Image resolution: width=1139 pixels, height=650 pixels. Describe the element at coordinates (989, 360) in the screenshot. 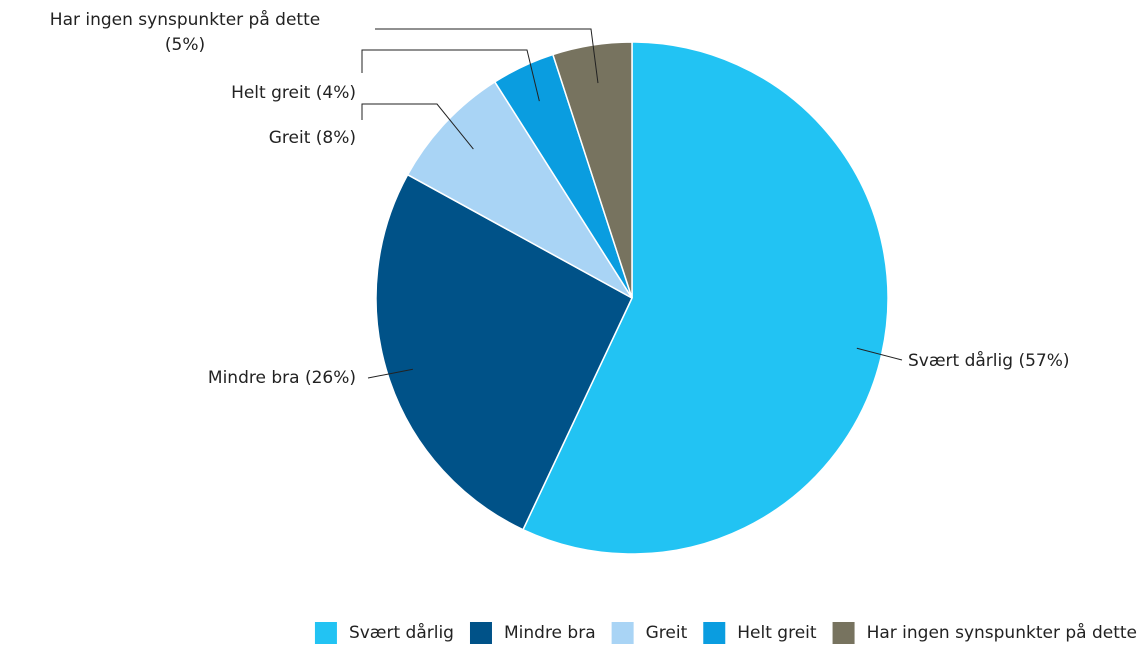

I see `data-label: Svært dårlig (57%)` at that location.